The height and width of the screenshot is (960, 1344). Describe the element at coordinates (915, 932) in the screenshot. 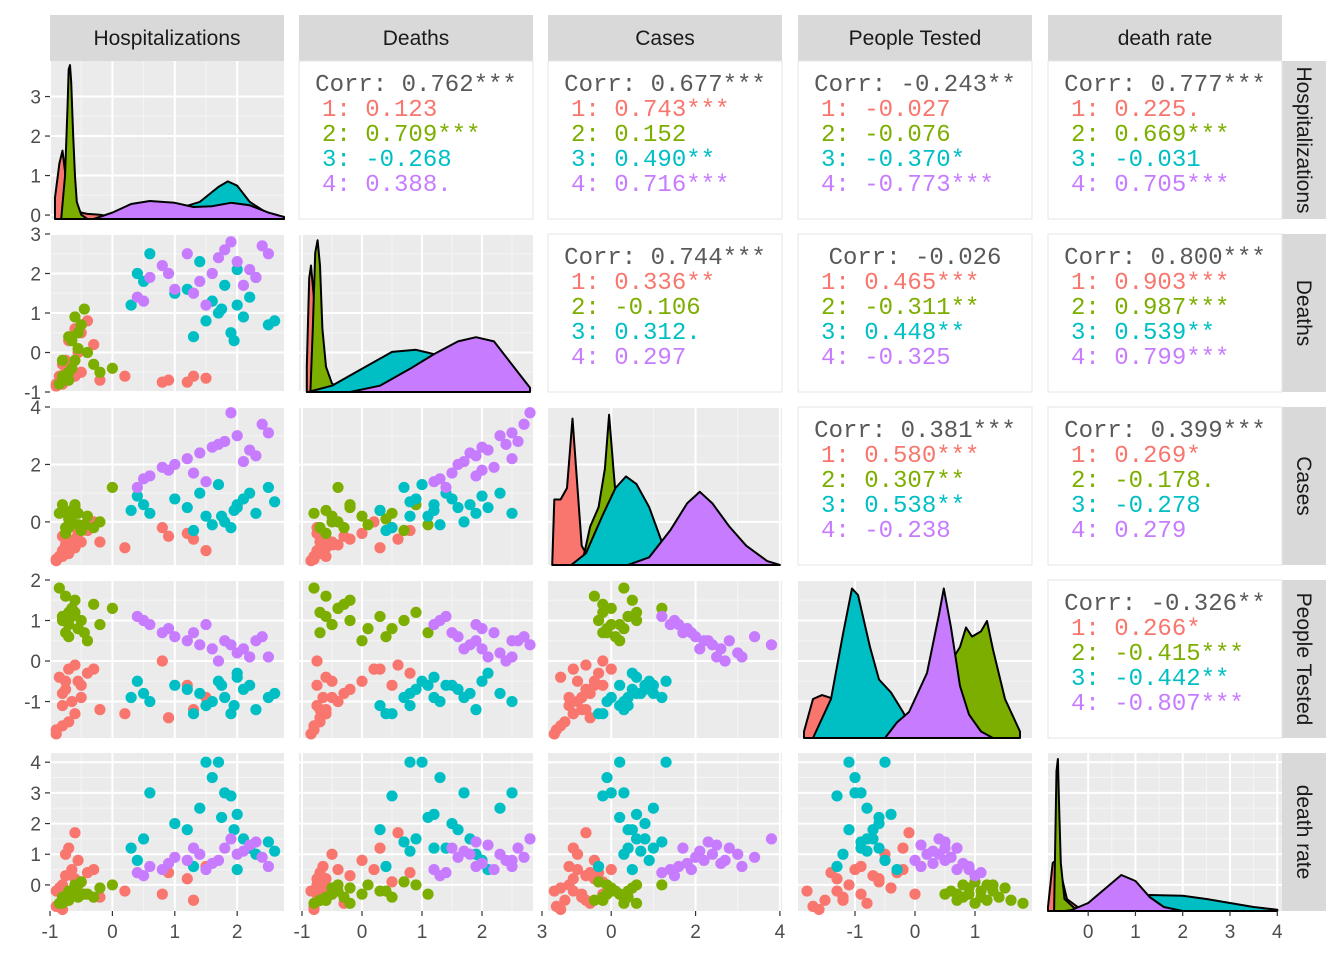

I see `x-axis-tick-label: 0` at that location.